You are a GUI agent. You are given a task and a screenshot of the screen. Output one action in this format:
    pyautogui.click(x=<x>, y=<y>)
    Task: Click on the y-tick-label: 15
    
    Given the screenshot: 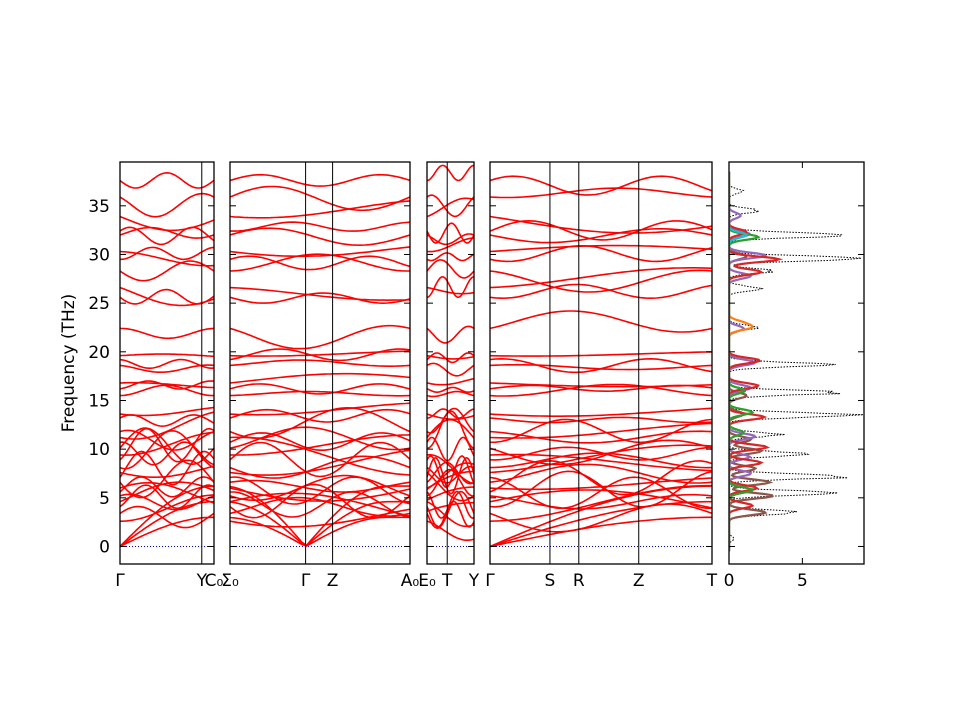 What is the action you would take?
    pyautogui.click(x=99, y=401)
    